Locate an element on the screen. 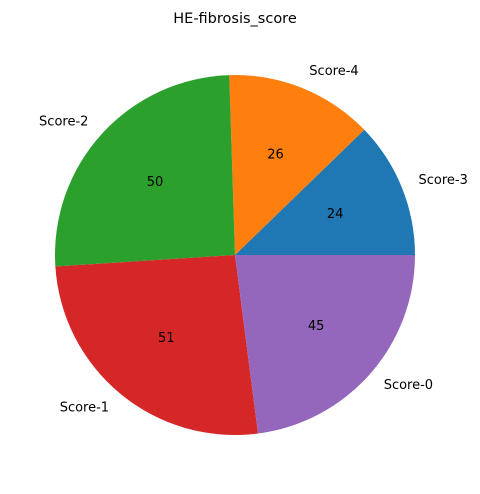 The image size is (480, 494). chart-title: HE-fibrosis_score is located at coordinates (235, 19).